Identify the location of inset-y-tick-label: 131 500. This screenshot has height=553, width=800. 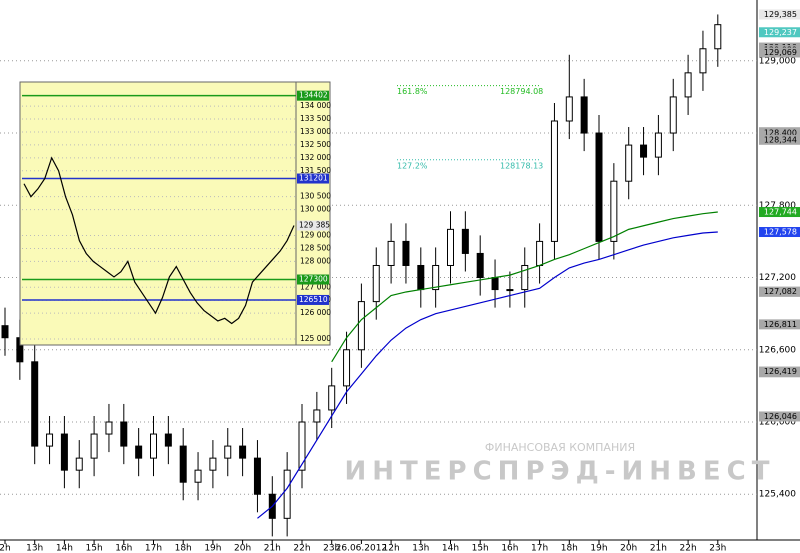
(315, 170).